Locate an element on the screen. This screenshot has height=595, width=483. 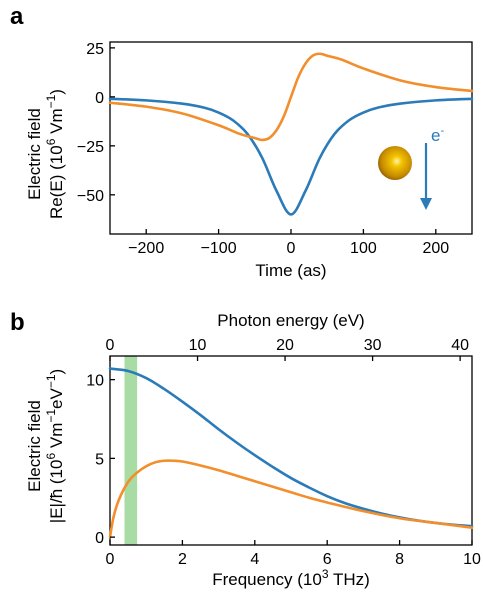
panel-b-ylabel-supm1b: −1 is located at coordinates (51, 381).